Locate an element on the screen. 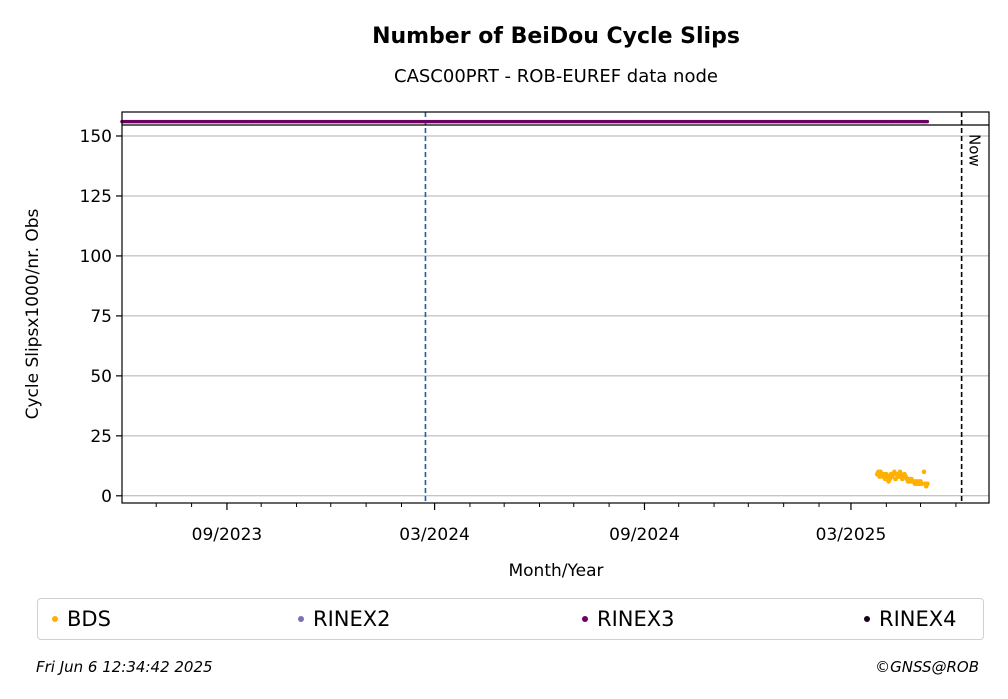  x-tick-label: 09/2024 is located at coordinates (644, 535).